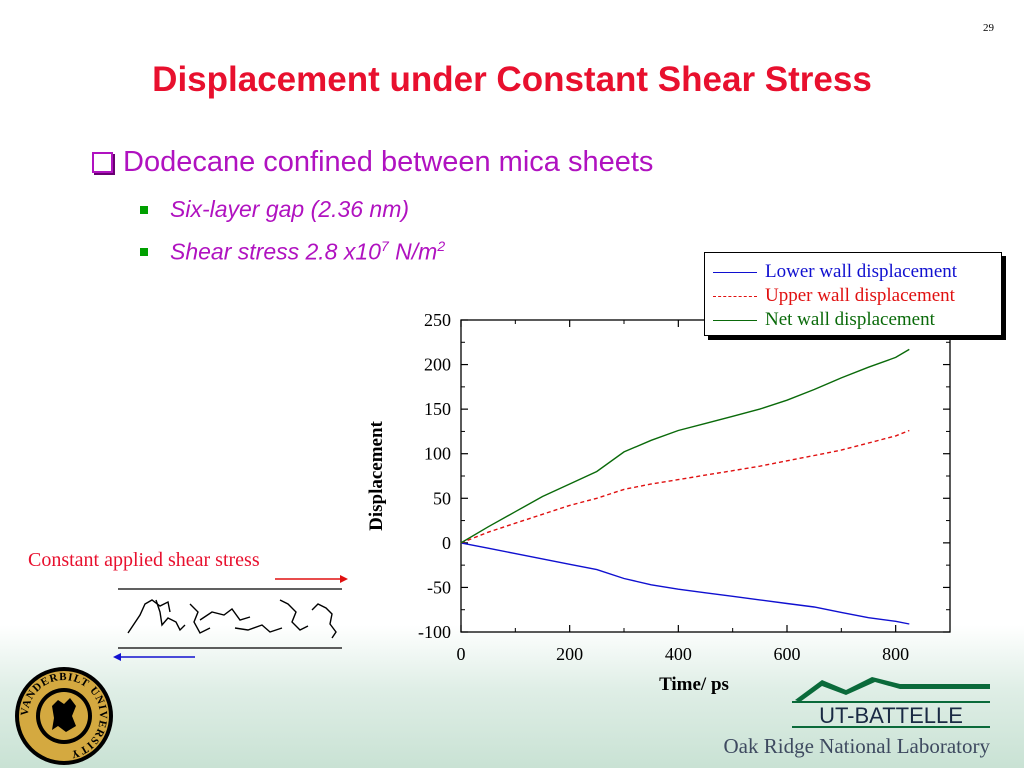 This screenshot has height=768, width=1024. I want to click on x-tick-label: 200, so click(569, 654).